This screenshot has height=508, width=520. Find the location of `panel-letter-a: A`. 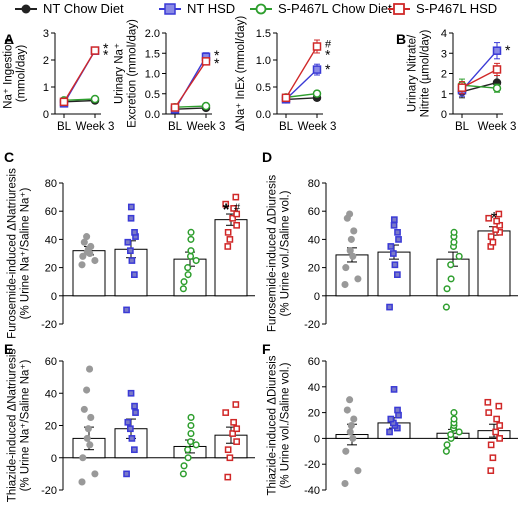

panel-letter-a: A is located at coordinates (9, 39).